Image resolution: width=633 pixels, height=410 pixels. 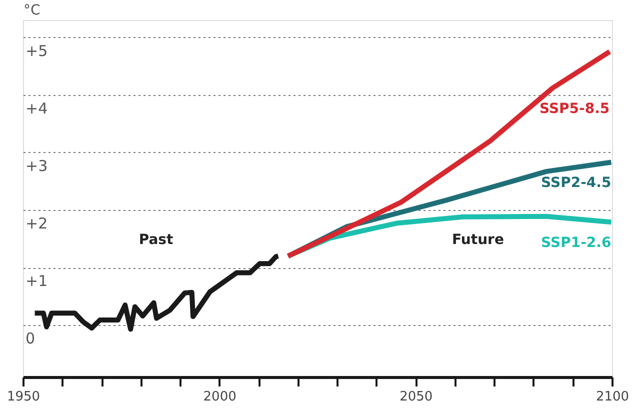 I want to click on y-tick-label: 0, so click(x=31, y=339).